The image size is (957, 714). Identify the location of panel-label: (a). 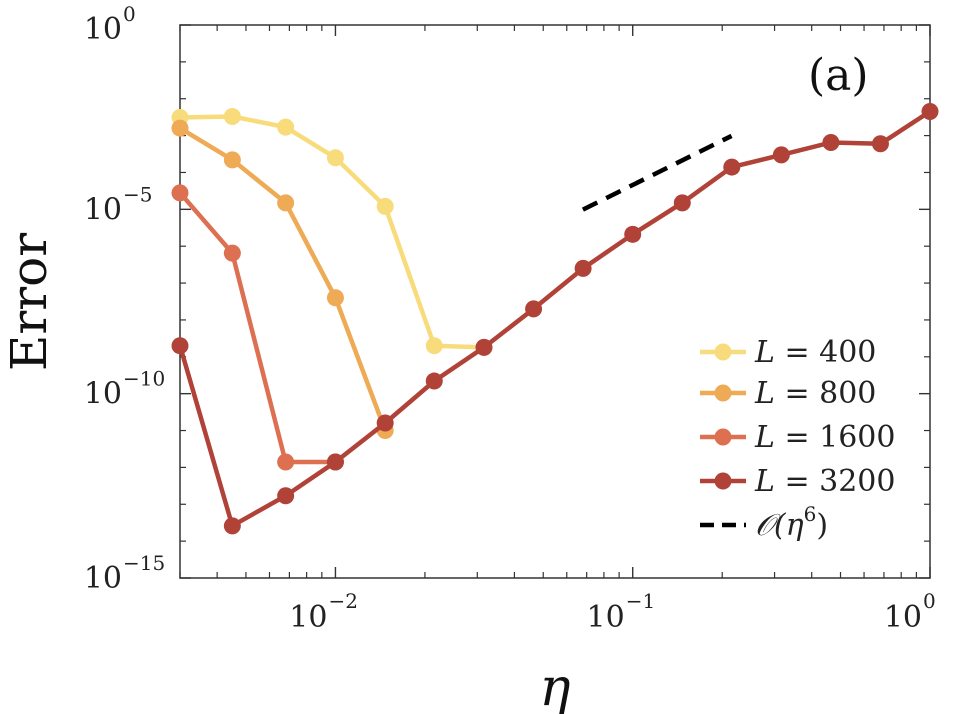
(838, 75).